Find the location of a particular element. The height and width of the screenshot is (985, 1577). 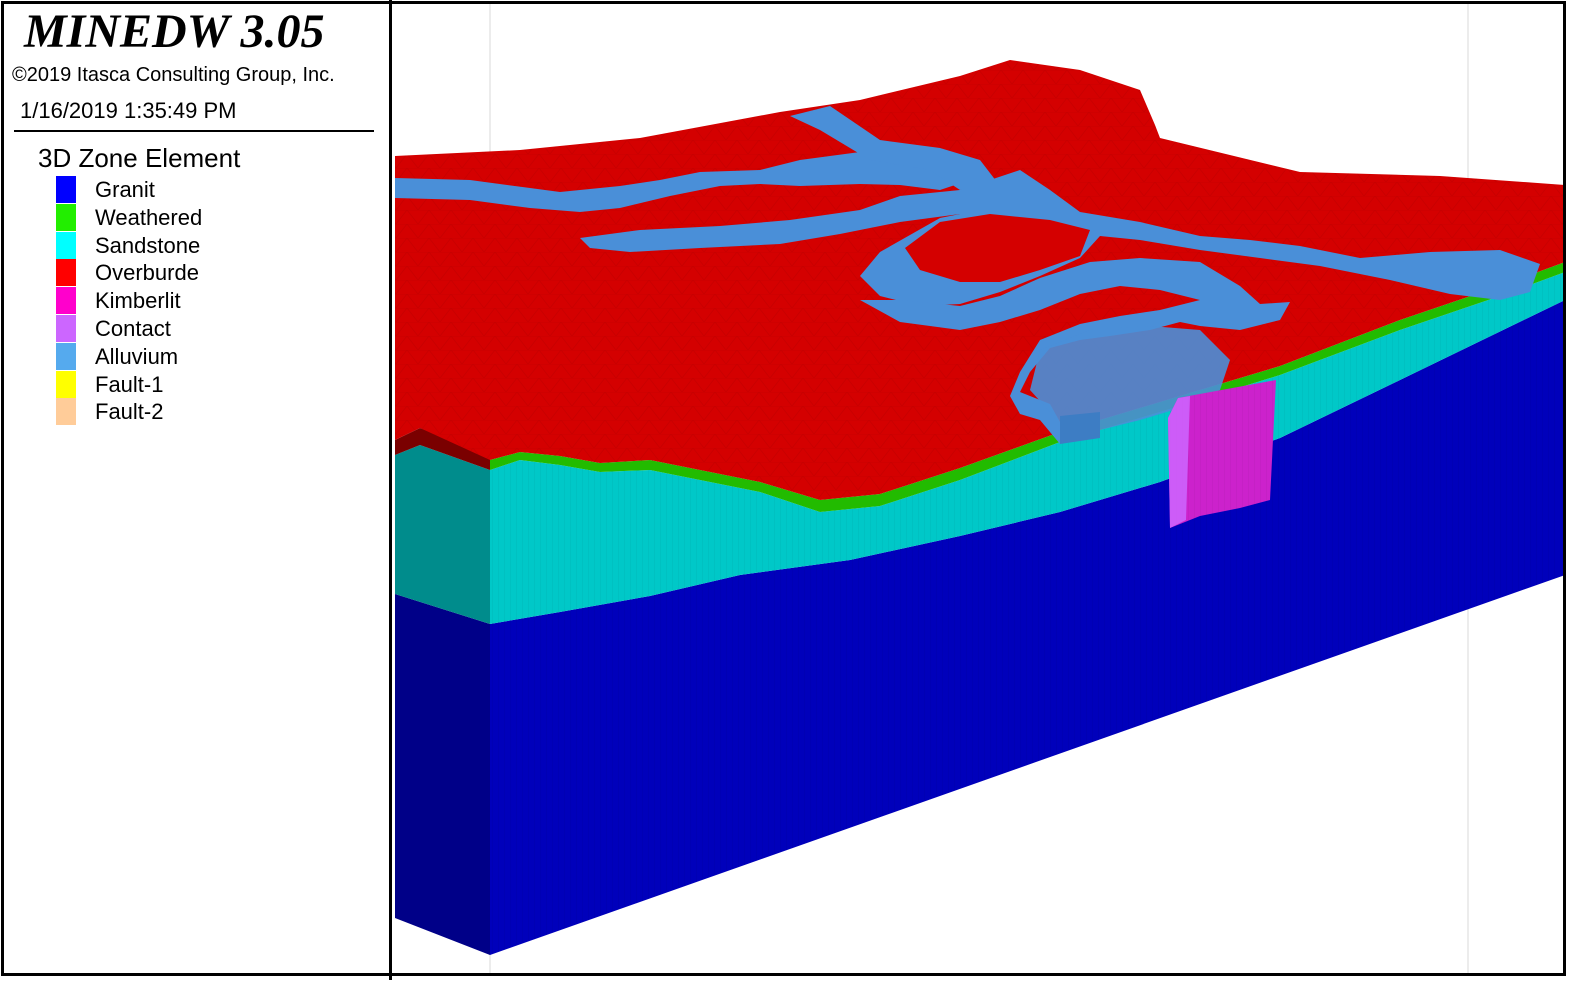

copyright-text: ©2019 Itasca Consulting Group, Inc. is located at coordinates (173, 75).